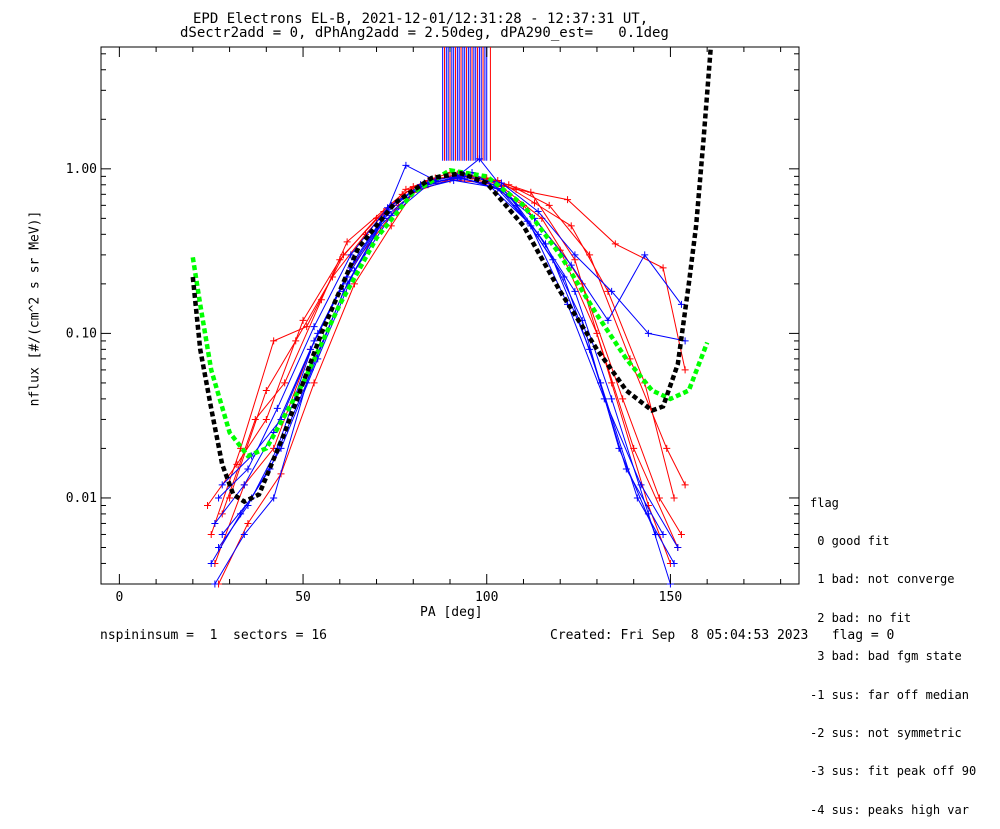  I want to click on pa-bin-markers, so click(466, 104).